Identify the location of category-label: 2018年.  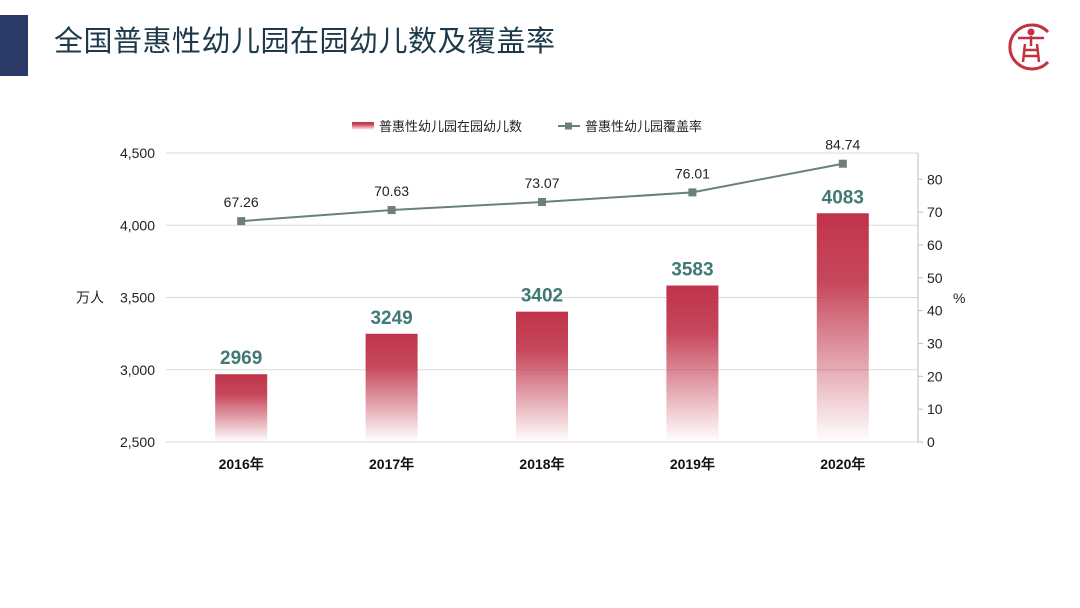
(541, 464).